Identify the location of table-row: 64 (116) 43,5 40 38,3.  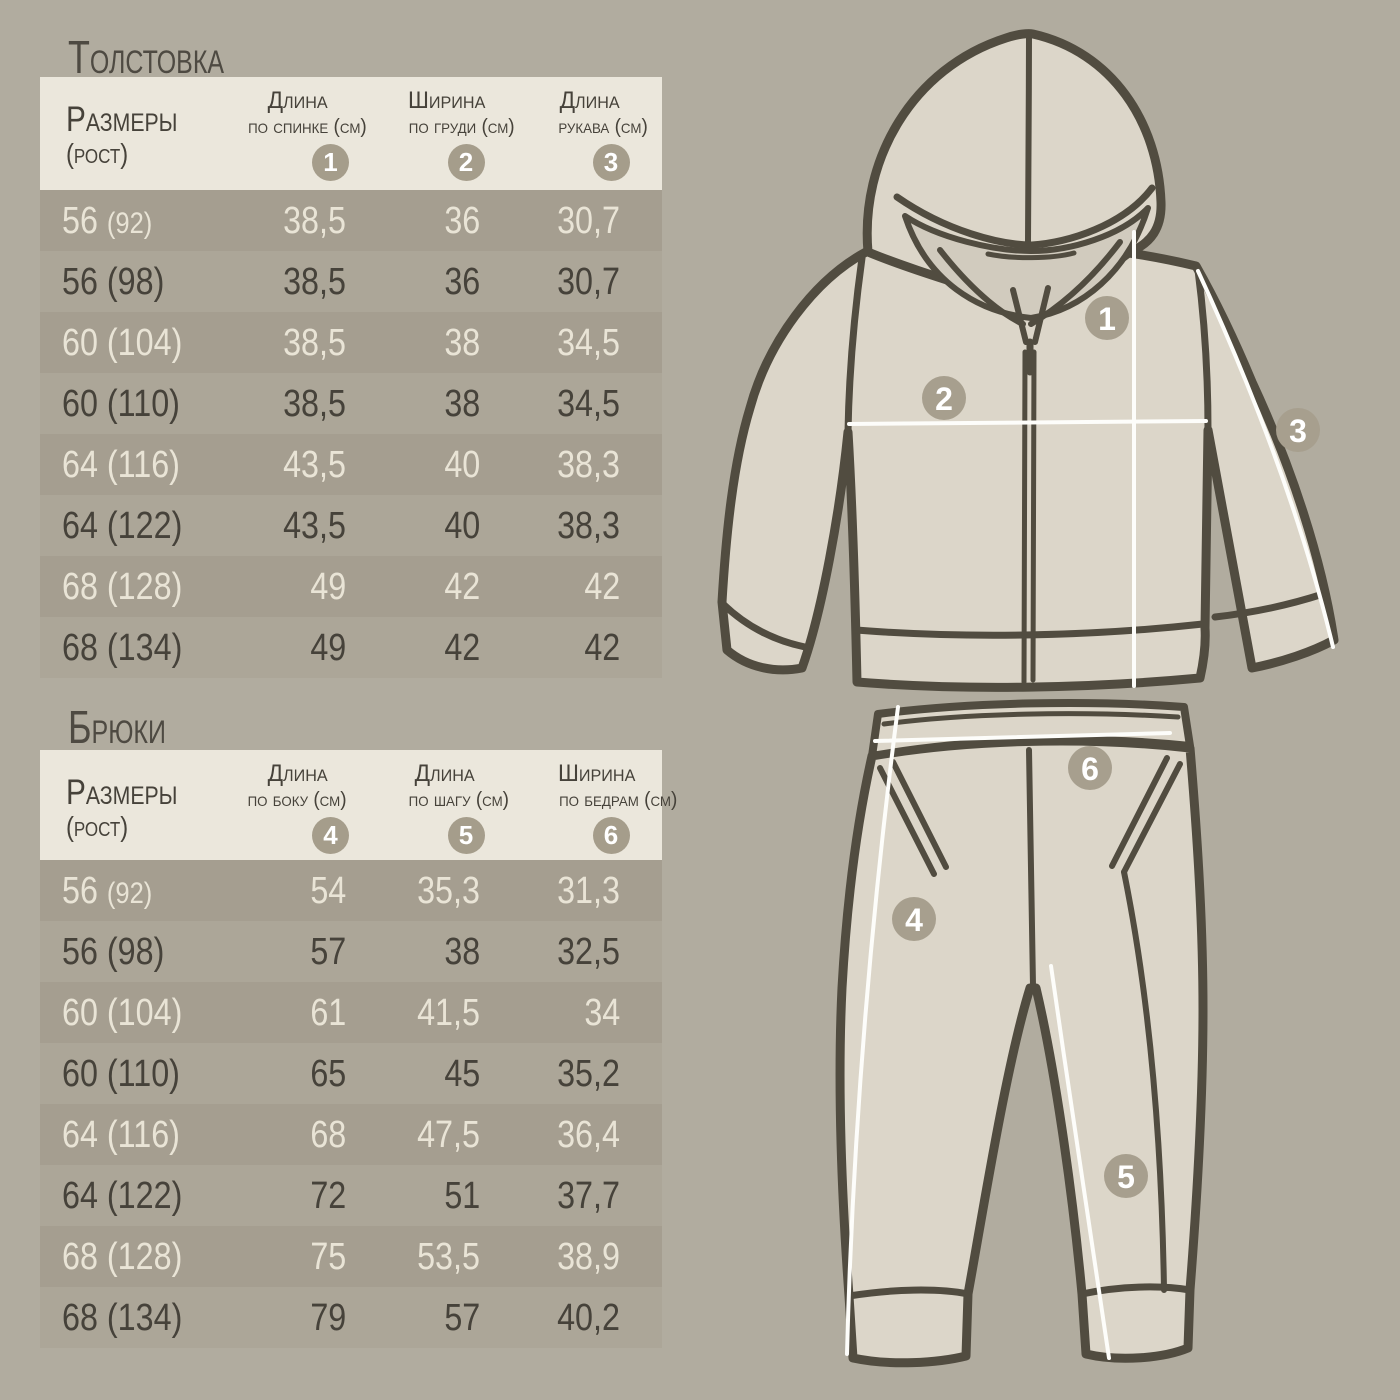
(351, 464).